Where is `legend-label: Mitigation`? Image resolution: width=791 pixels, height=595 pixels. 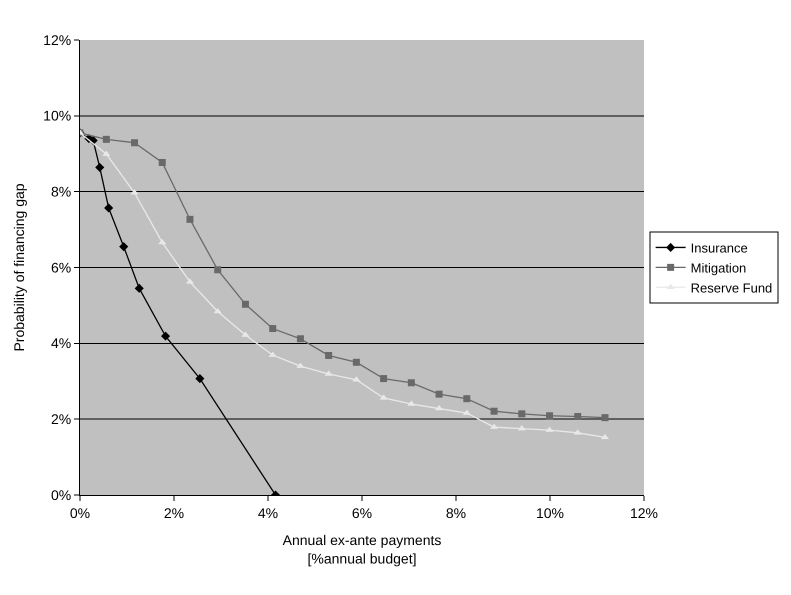 legend-label: Mitigation is located at coordinates (718, 268).